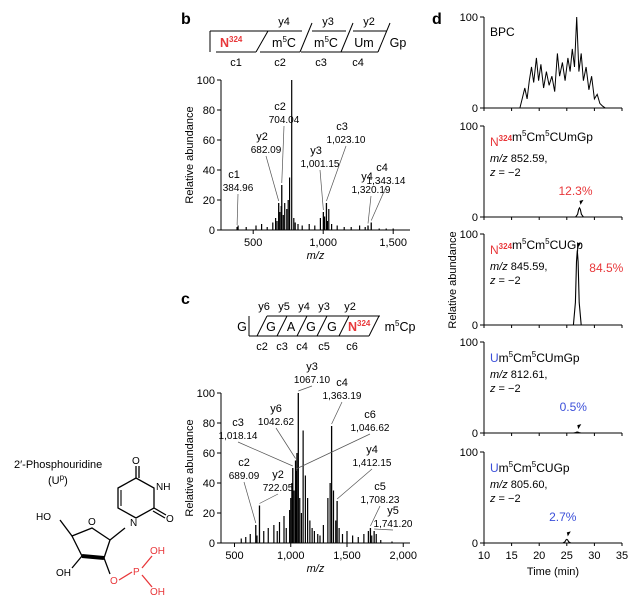  I want to click on c-ion: c2, so click(280, 63).